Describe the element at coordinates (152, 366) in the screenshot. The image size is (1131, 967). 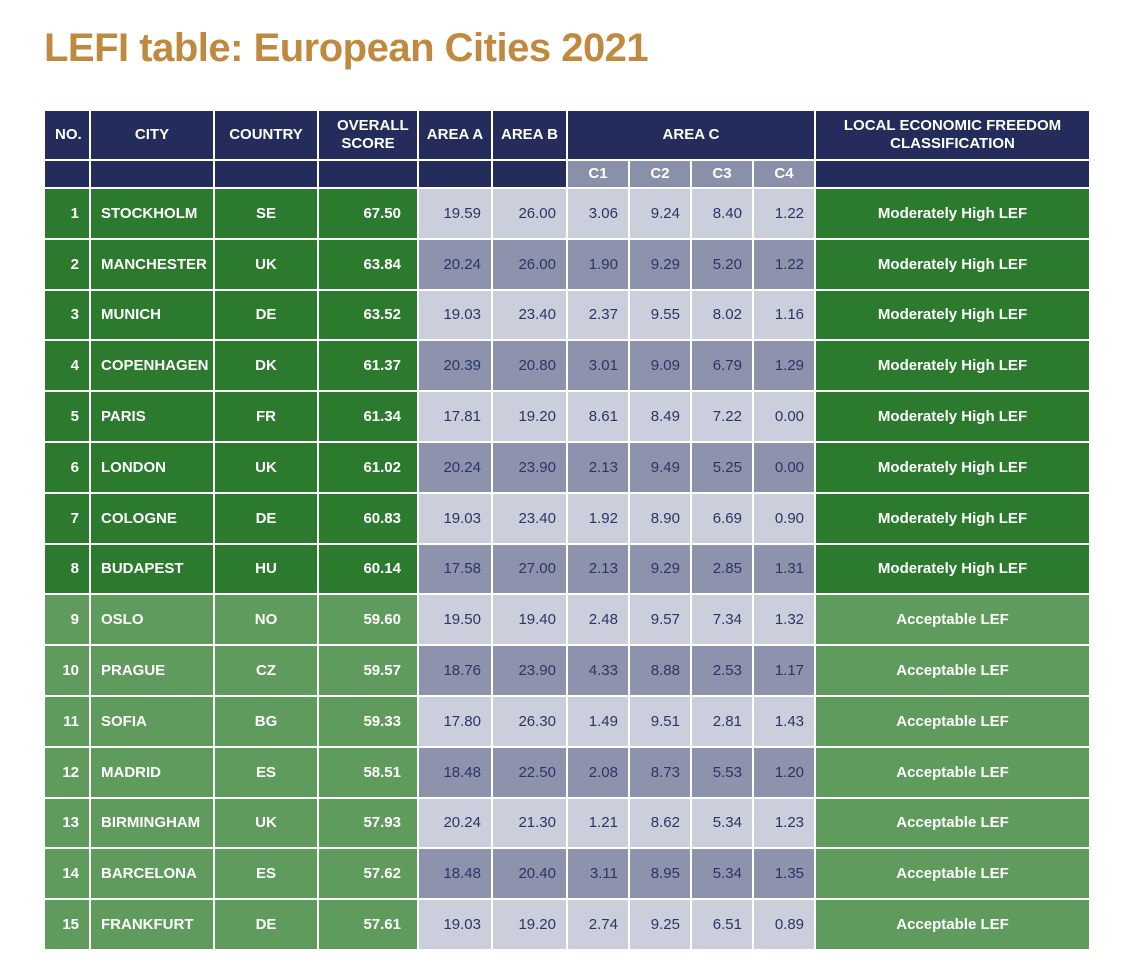
I see `city-cell: COPENHAGEN` at that location.